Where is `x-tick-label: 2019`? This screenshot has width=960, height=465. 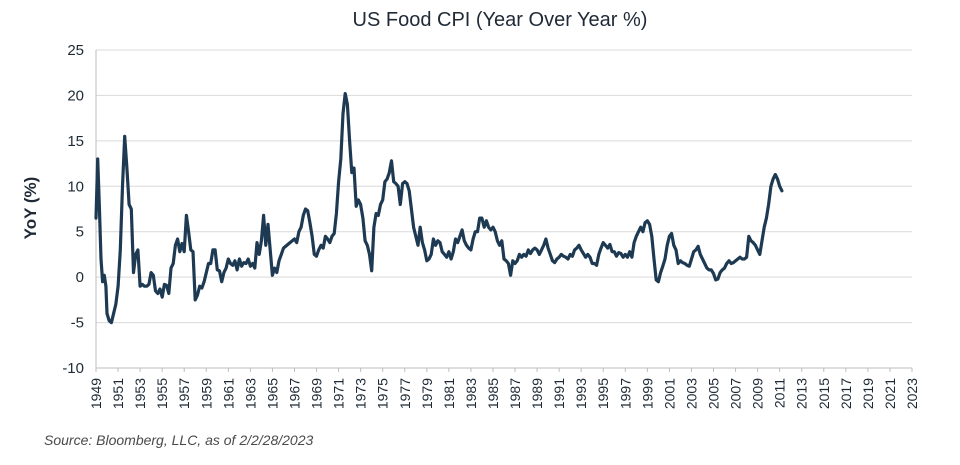
x-tick-label: 2019 is located at coordinates (868, 393).